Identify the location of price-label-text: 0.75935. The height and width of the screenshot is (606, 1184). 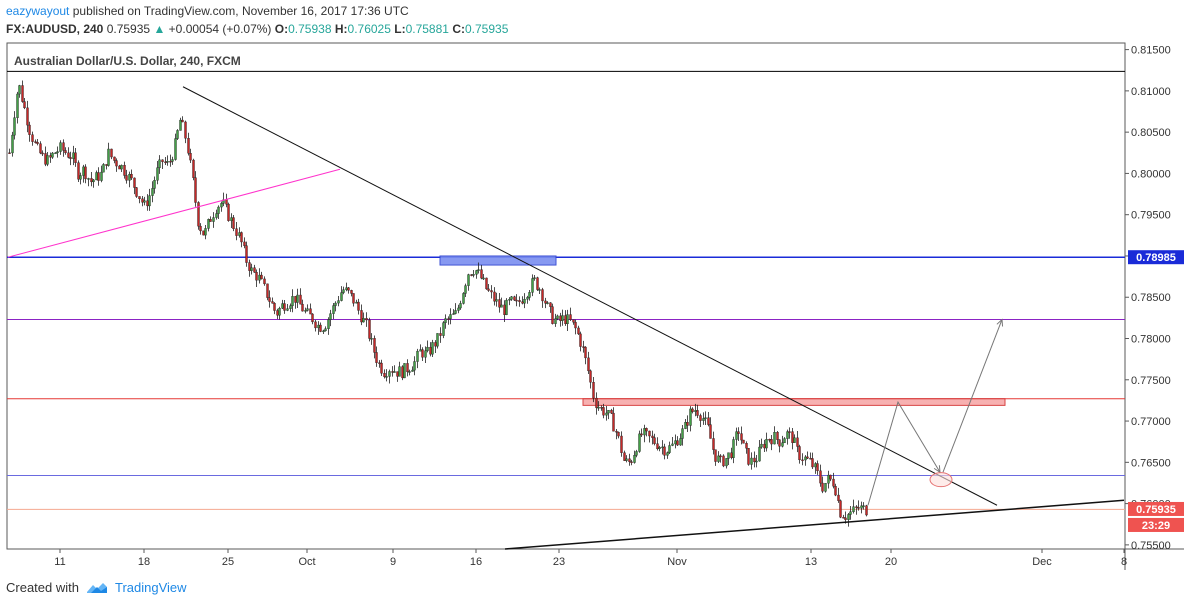
(1156, 510).